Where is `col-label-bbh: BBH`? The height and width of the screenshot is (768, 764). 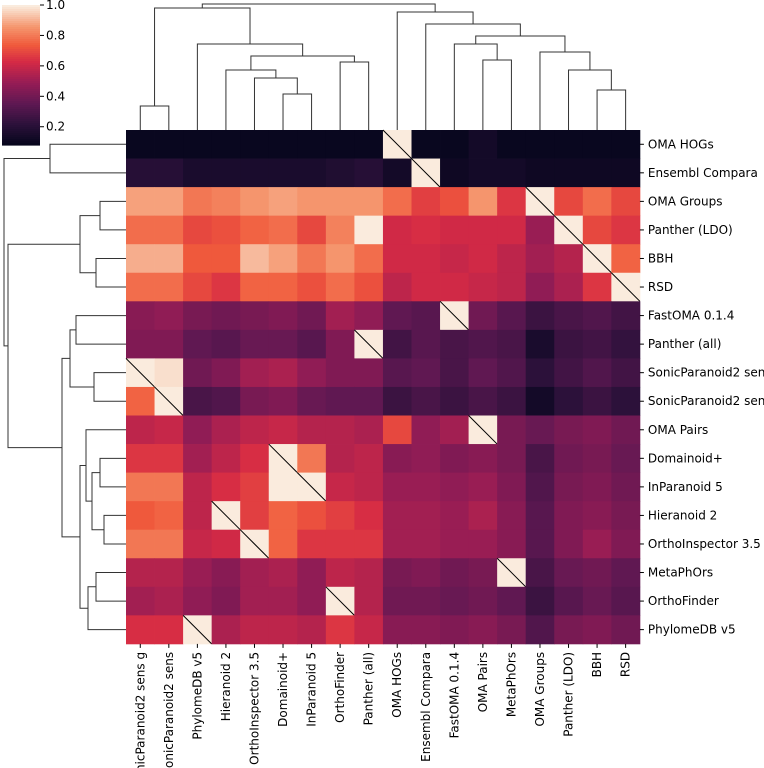 col-label-bbh: BBH is located at coordinates (597, 665).